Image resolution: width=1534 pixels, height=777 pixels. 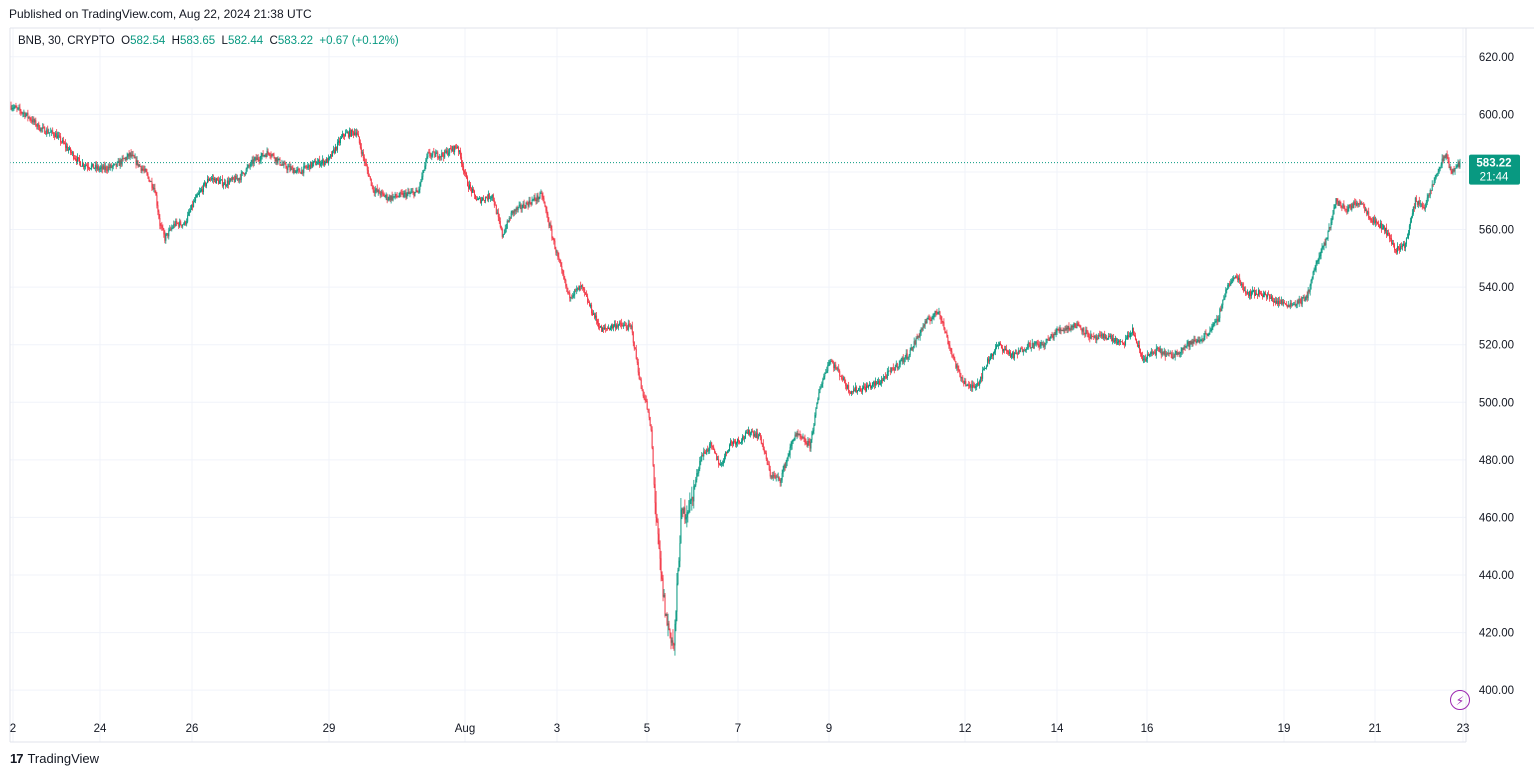 I want to click on time-tick-label: 12, so click(x=965, y=729).